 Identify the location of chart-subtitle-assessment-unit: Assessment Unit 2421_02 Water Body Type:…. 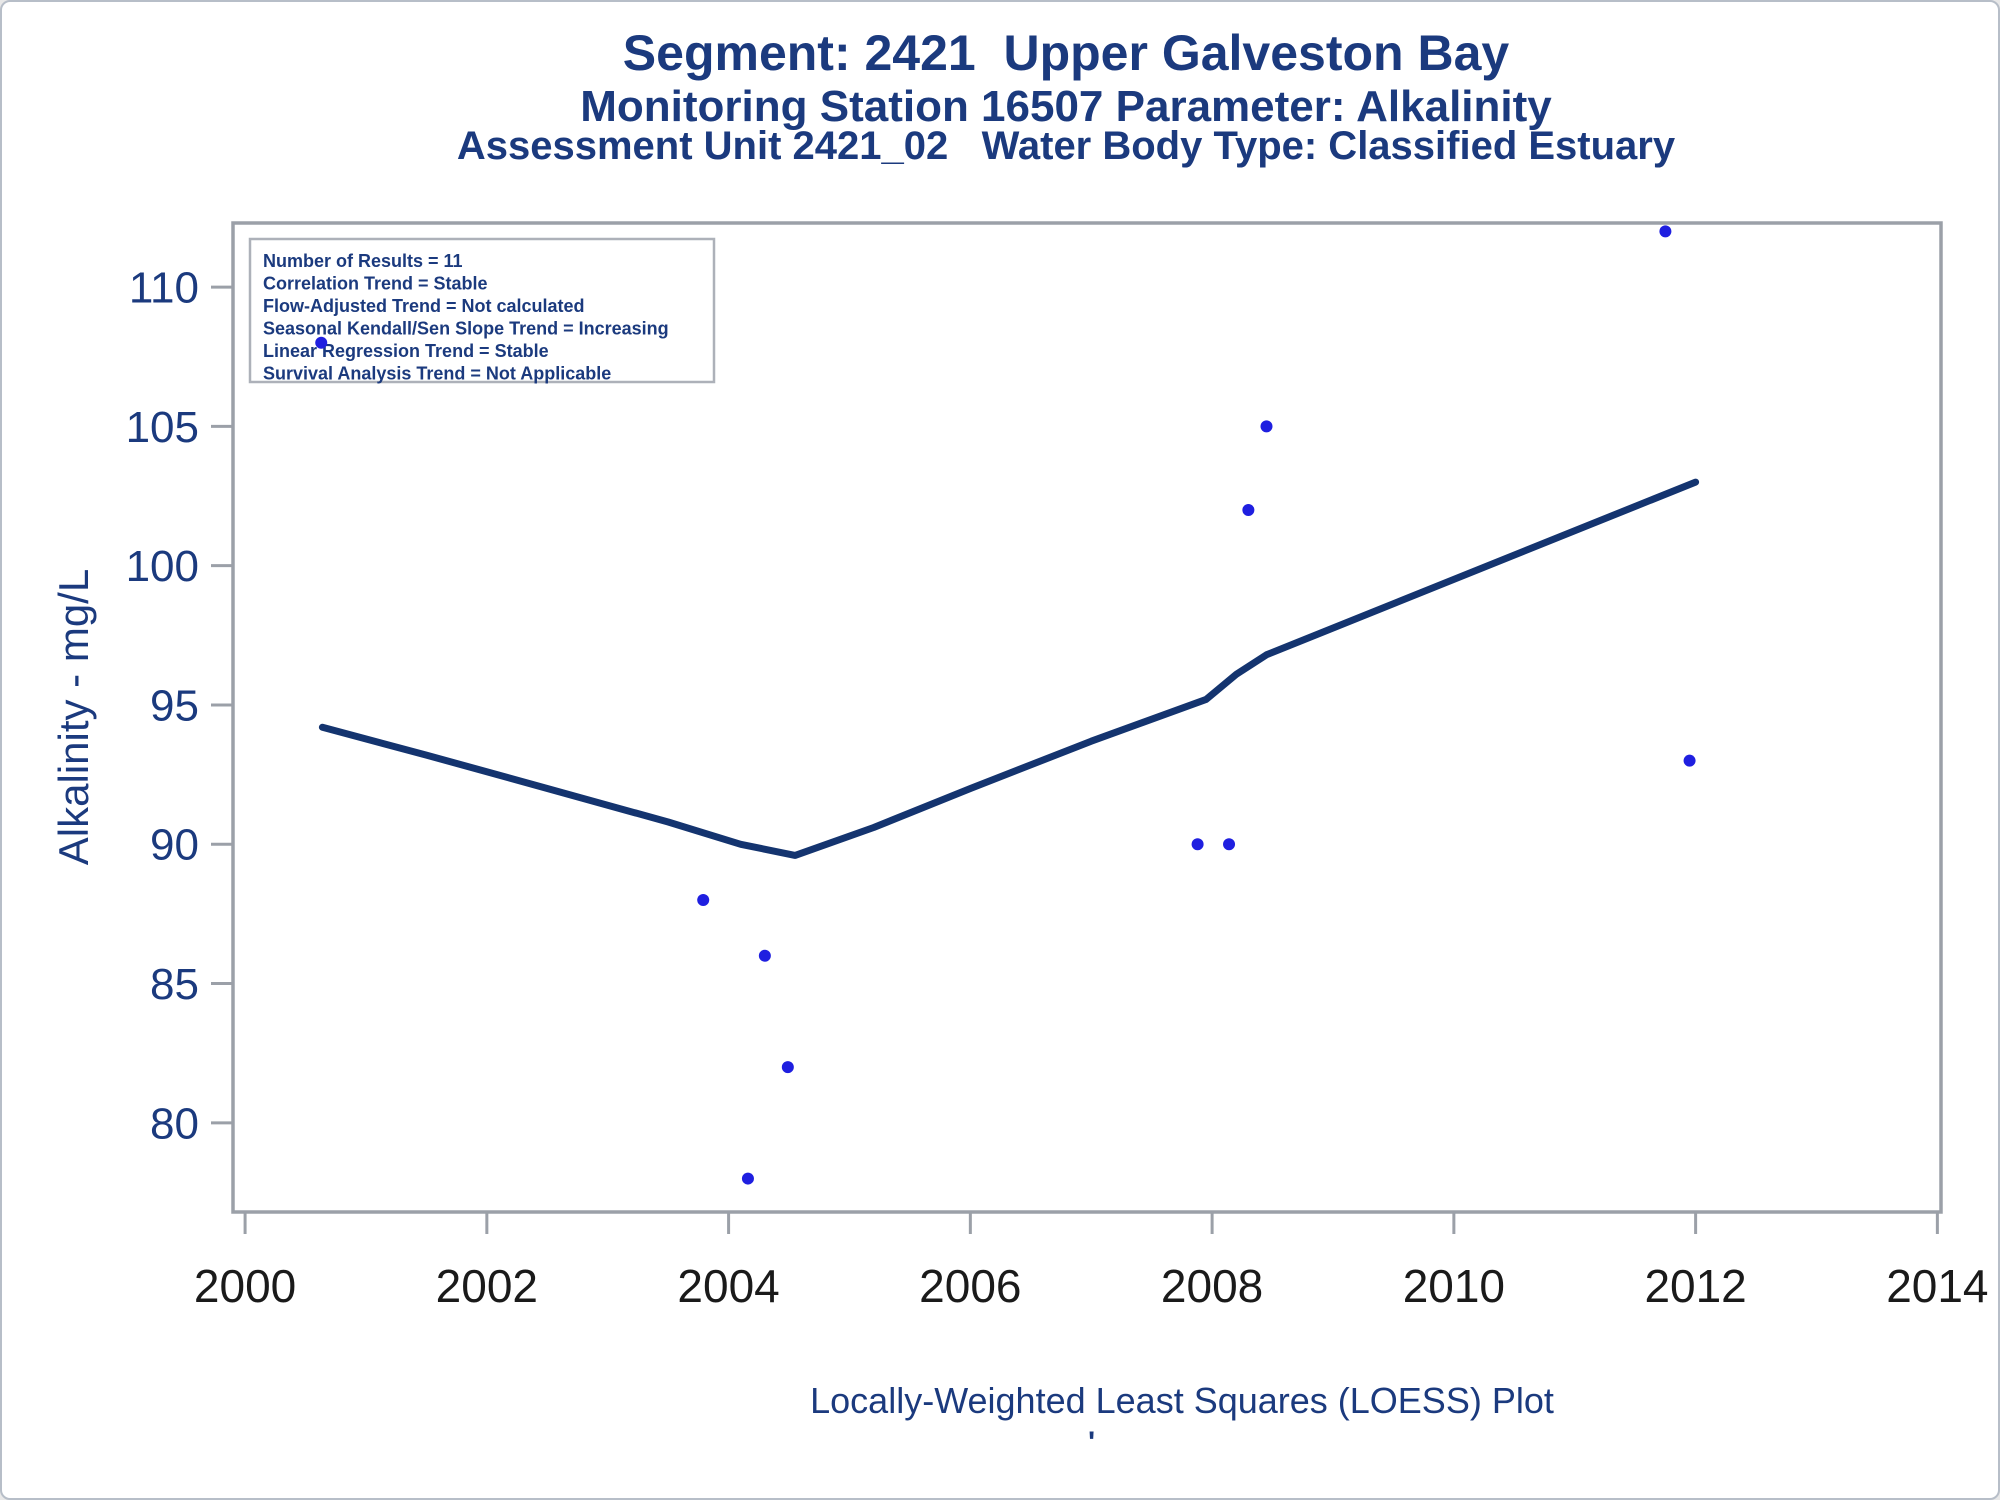
(1066, 146).